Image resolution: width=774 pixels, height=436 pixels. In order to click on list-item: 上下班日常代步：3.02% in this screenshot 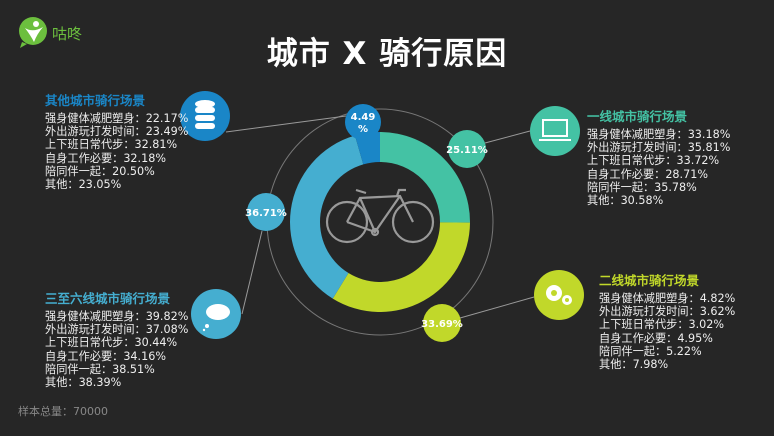, I will do `click(662, 325)`.